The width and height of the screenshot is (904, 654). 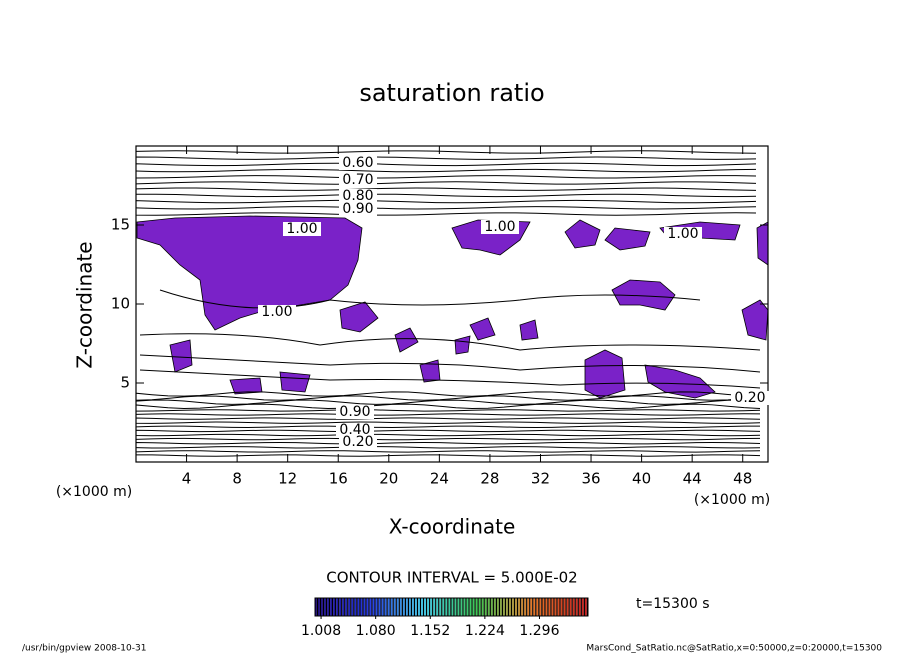 What do you see at coordinates (452, 527) in the screenshot?
I see `x-axis-label: X-coordinate` at bounding box center [452, 527].